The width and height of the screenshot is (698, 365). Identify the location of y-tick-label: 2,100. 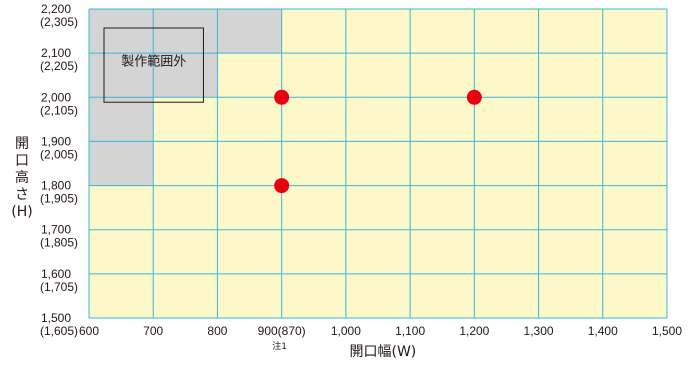
(56, 53).